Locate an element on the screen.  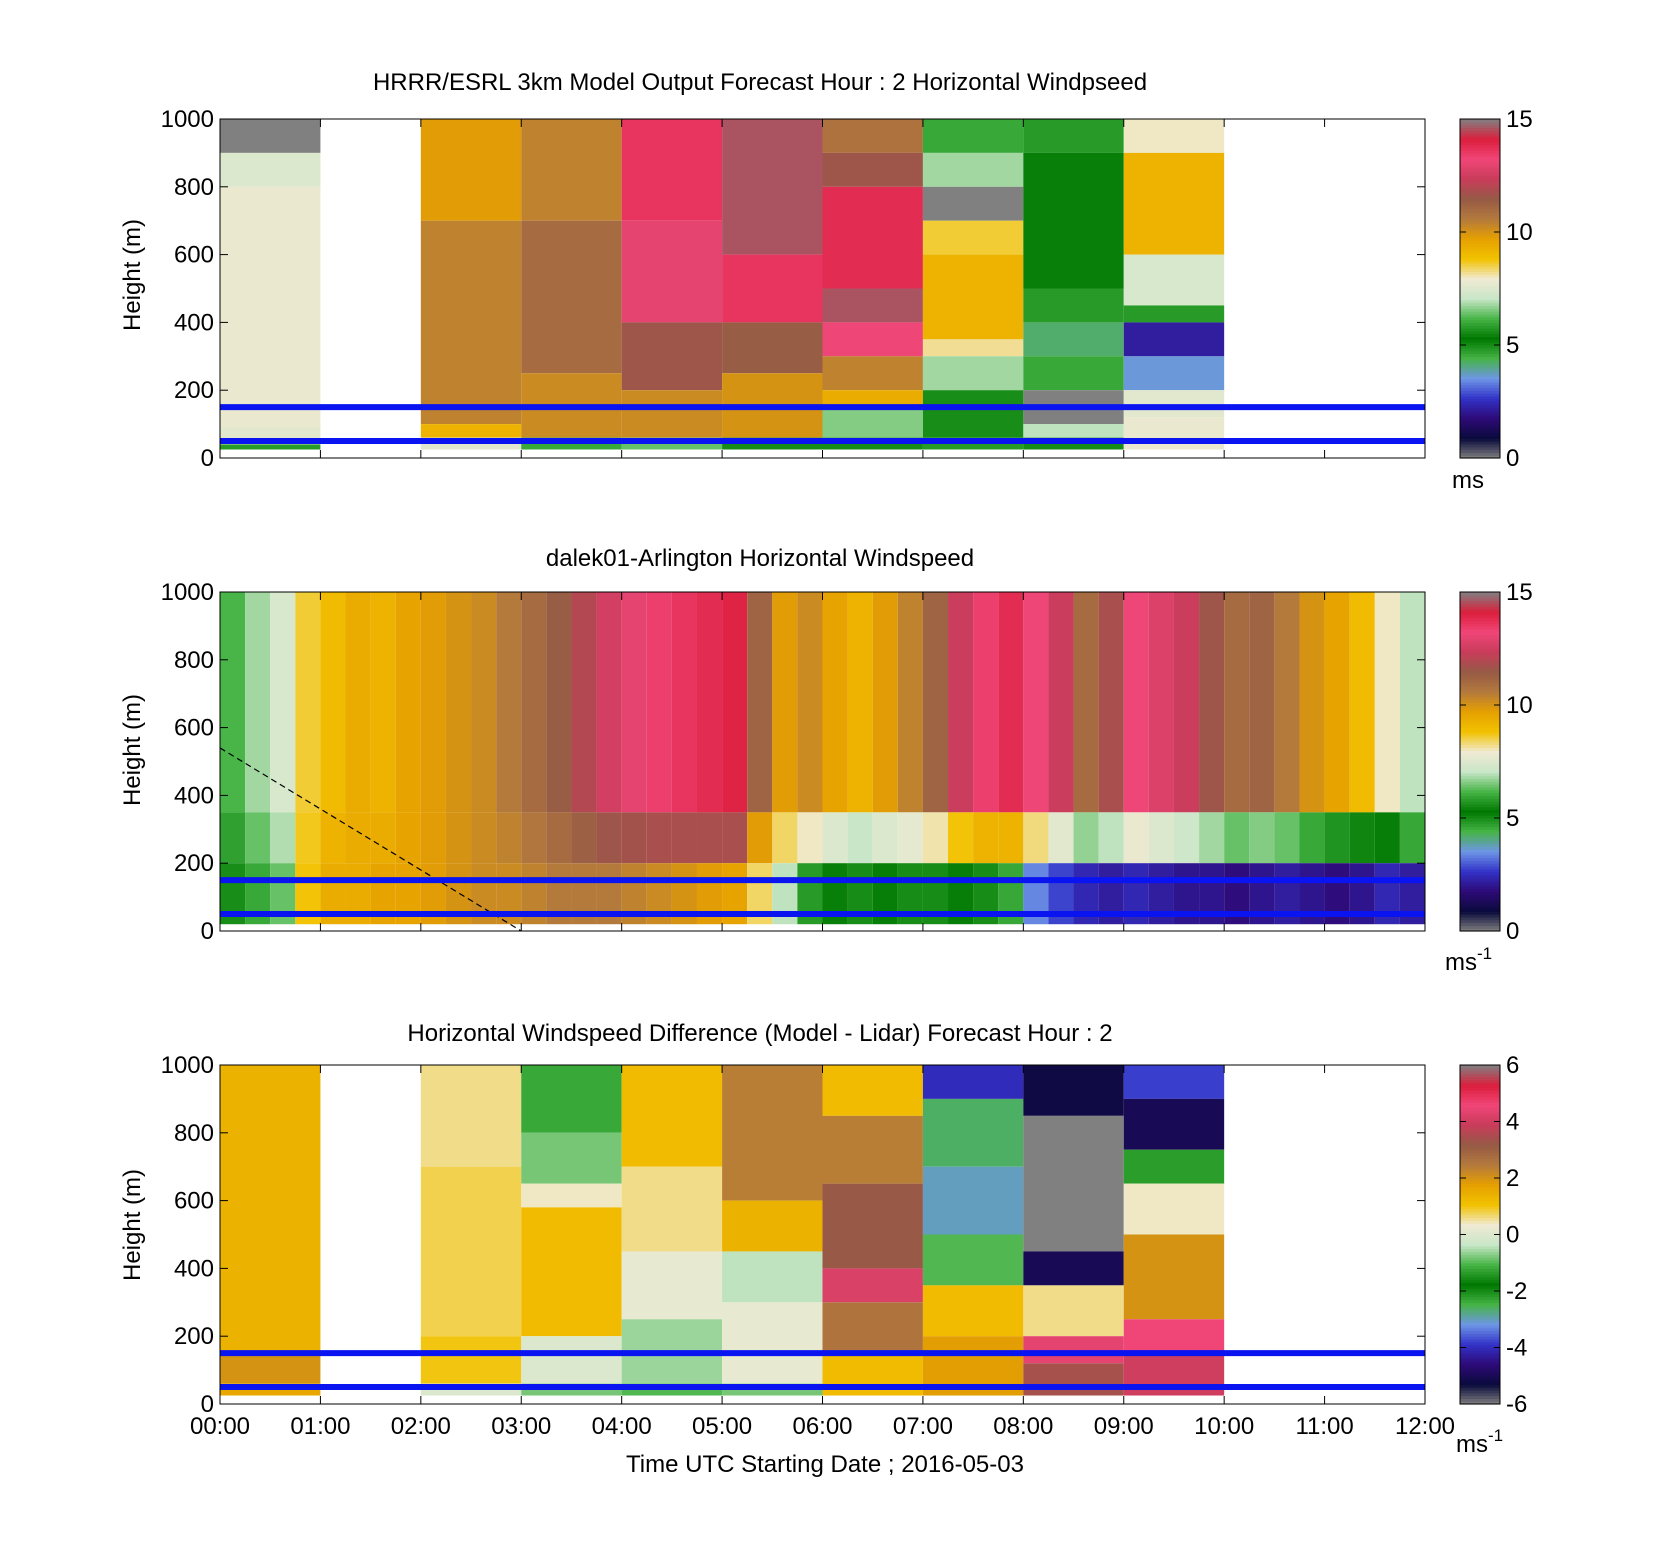
y-tick-label: 600 is located at coordinates (194, 728).